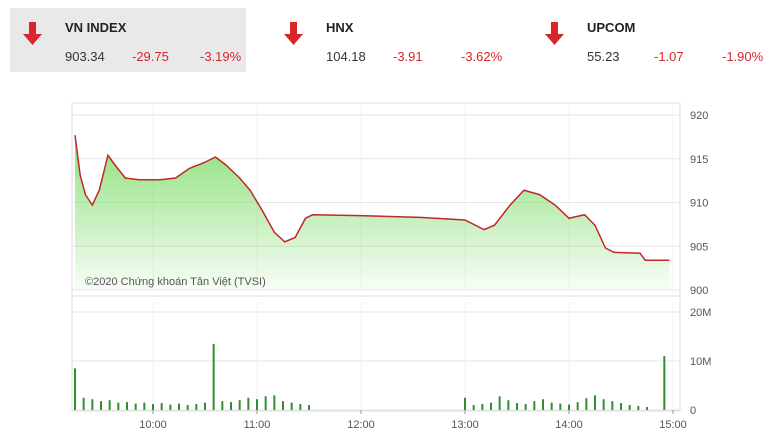  I want to click on watermark: ©2020 Chứng khoán Tân Việt (TVSI), so click(175, 282).